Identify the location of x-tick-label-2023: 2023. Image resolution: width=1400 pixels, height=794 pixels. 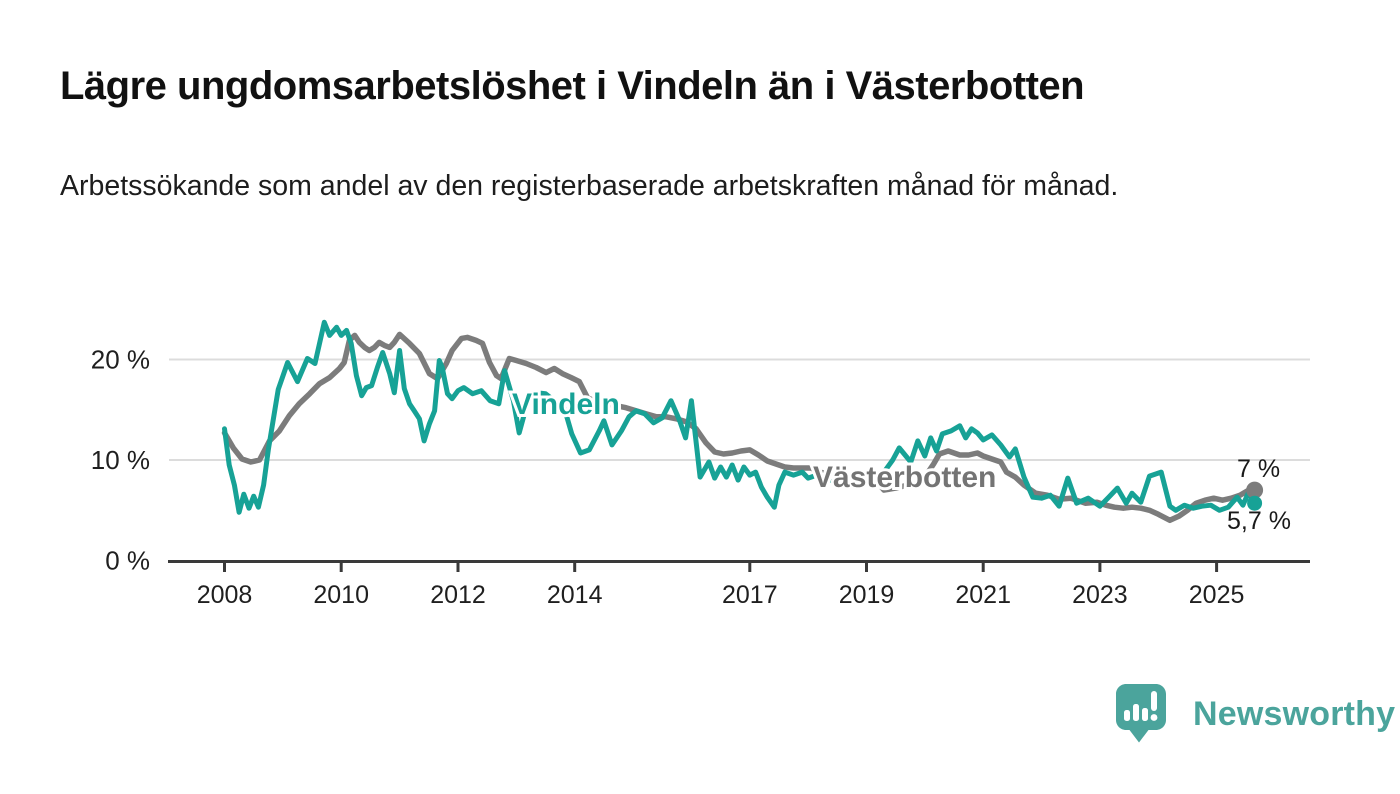
(1100, 595).